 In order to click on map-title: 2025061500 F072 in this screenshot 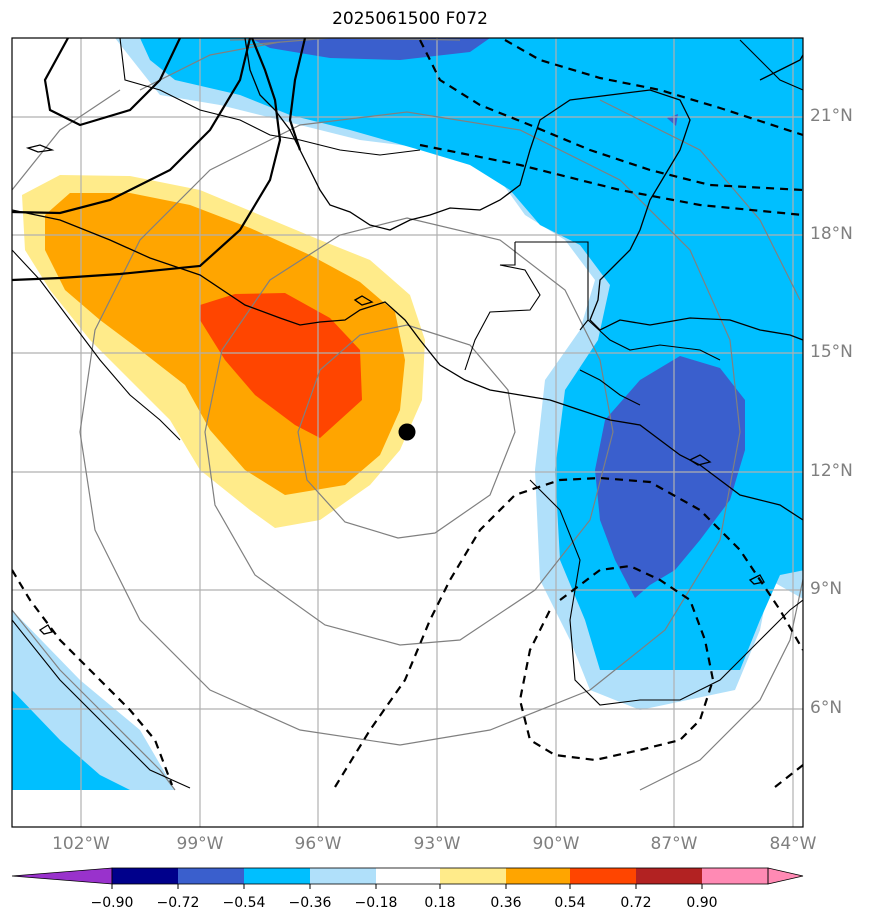, I will do `click(410, 19)`.